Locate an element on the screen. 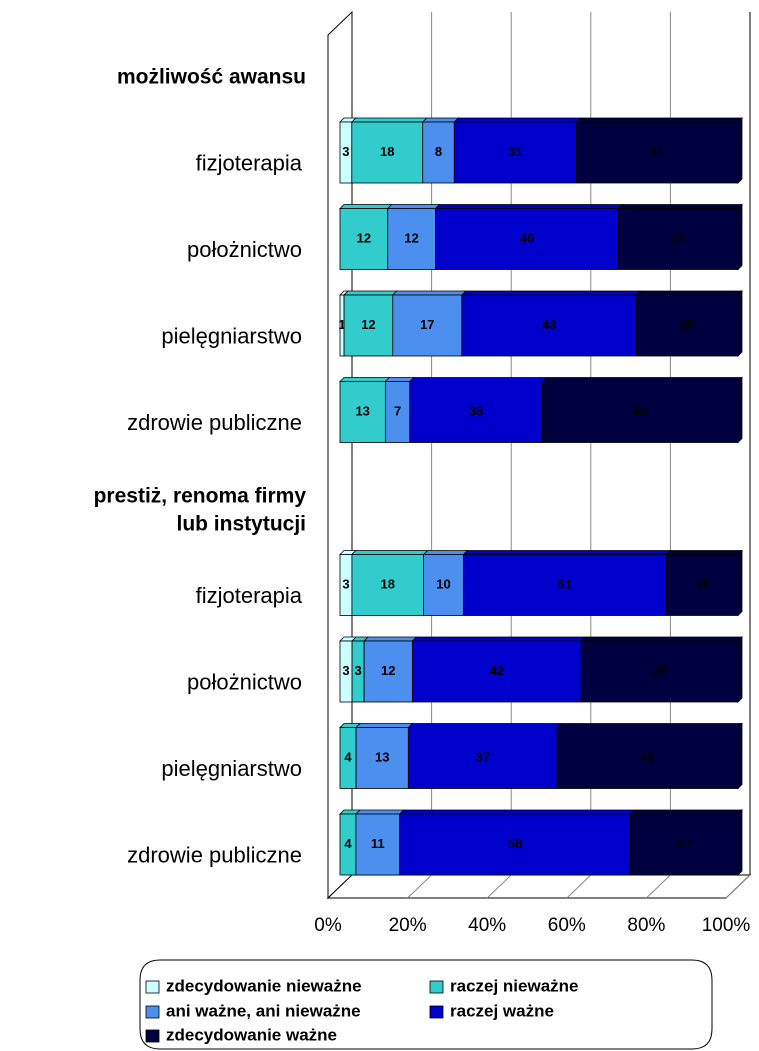  value-label: 41 is located at coordinates (657, 151).